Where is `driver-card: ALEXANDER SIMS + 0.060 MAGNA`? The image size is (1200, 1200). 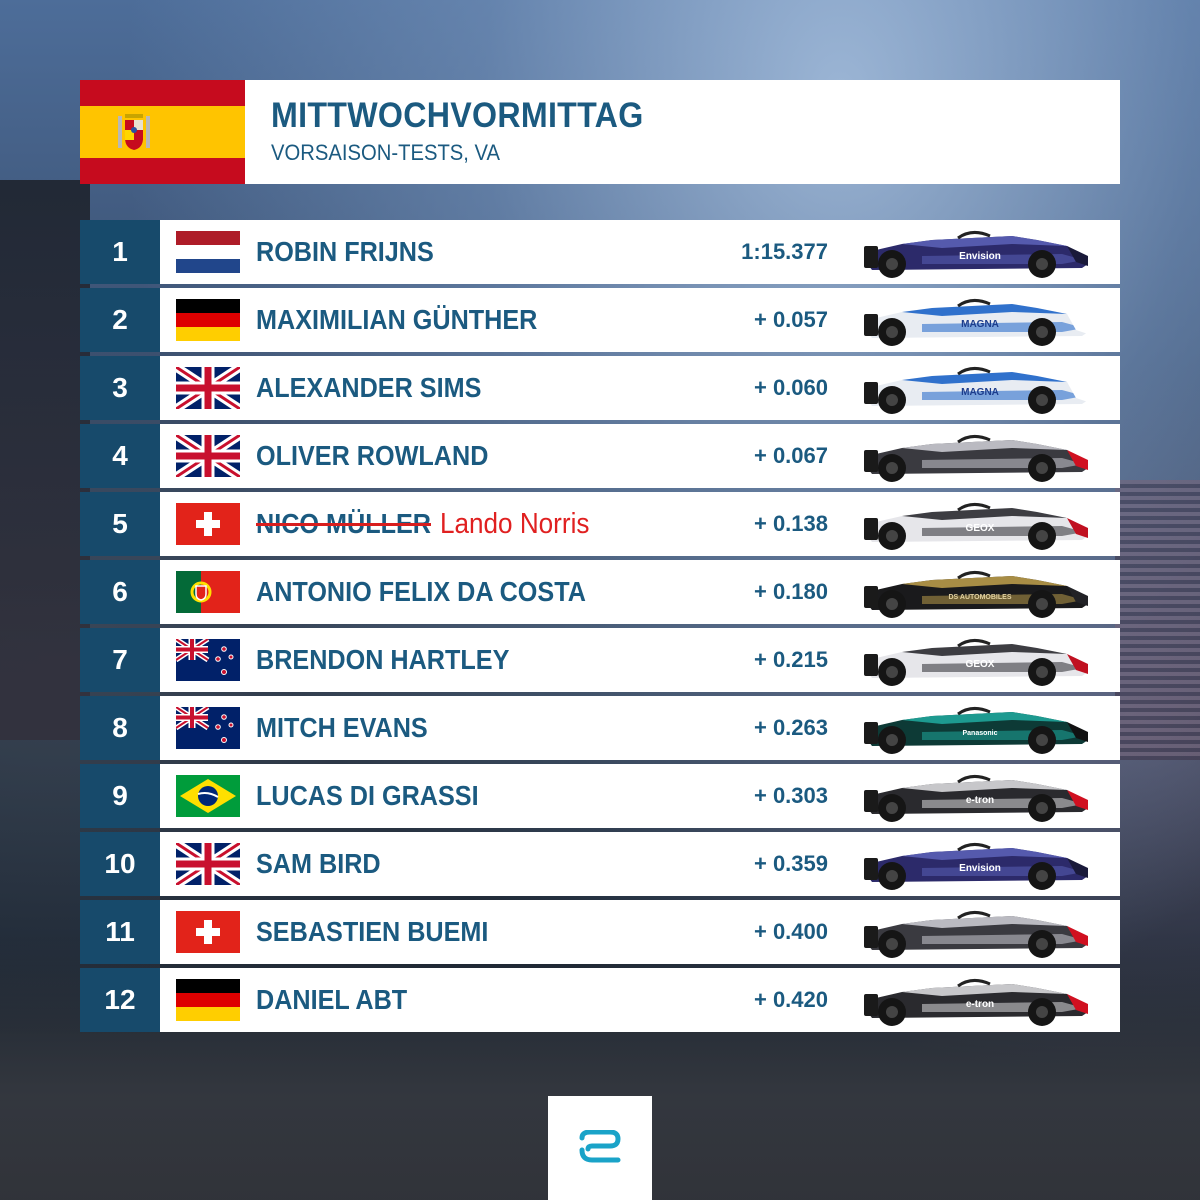
driver-card: ALEXANDER SIMS + 0.060 MAGNA is located at coordinates (640, 388).